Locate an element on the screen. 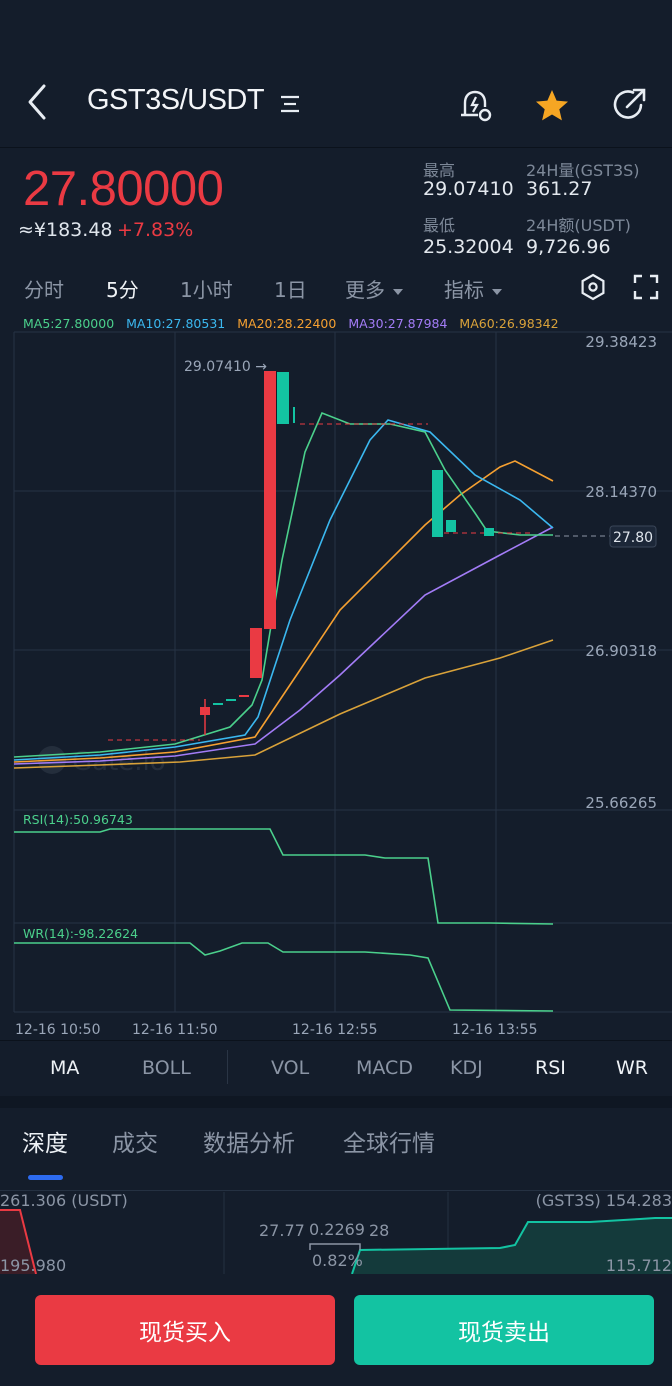  depth-chart is located at coordinates (336, 1232).